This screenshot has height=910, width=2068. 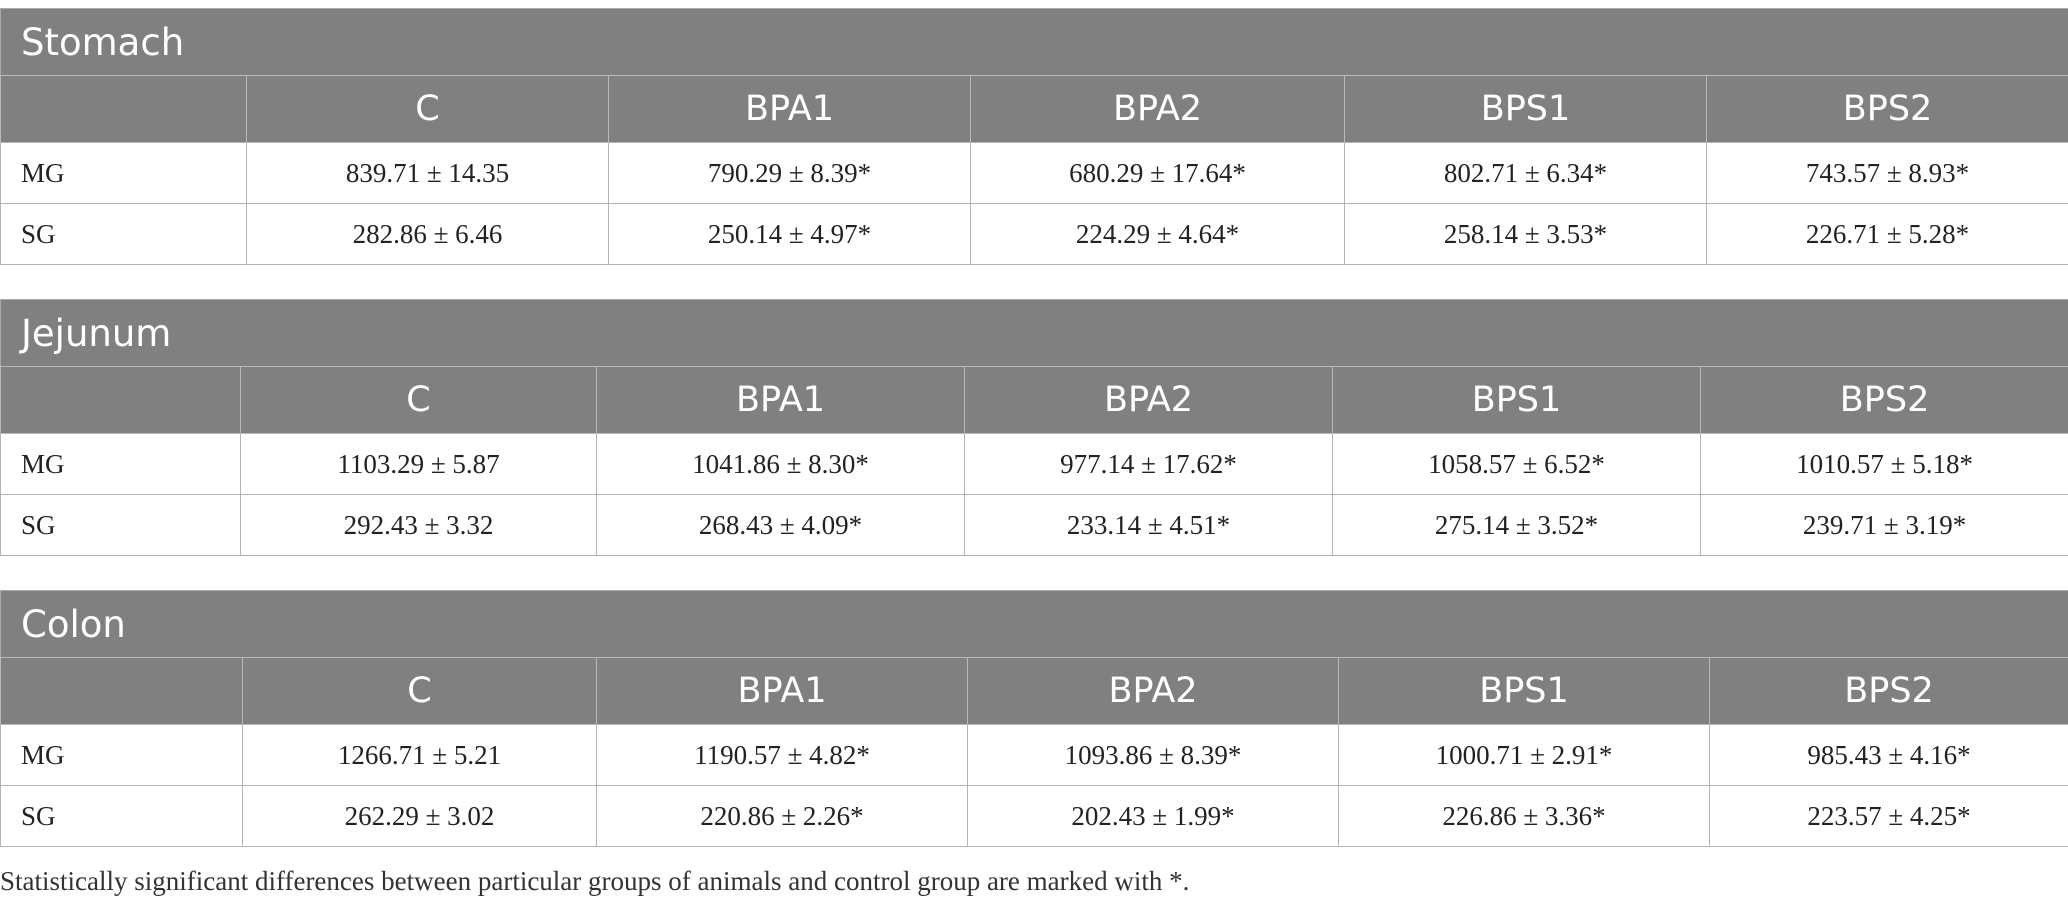 I want to click on table-cell: 275.14 ± 3.52*, so click(x=1516, y=525).